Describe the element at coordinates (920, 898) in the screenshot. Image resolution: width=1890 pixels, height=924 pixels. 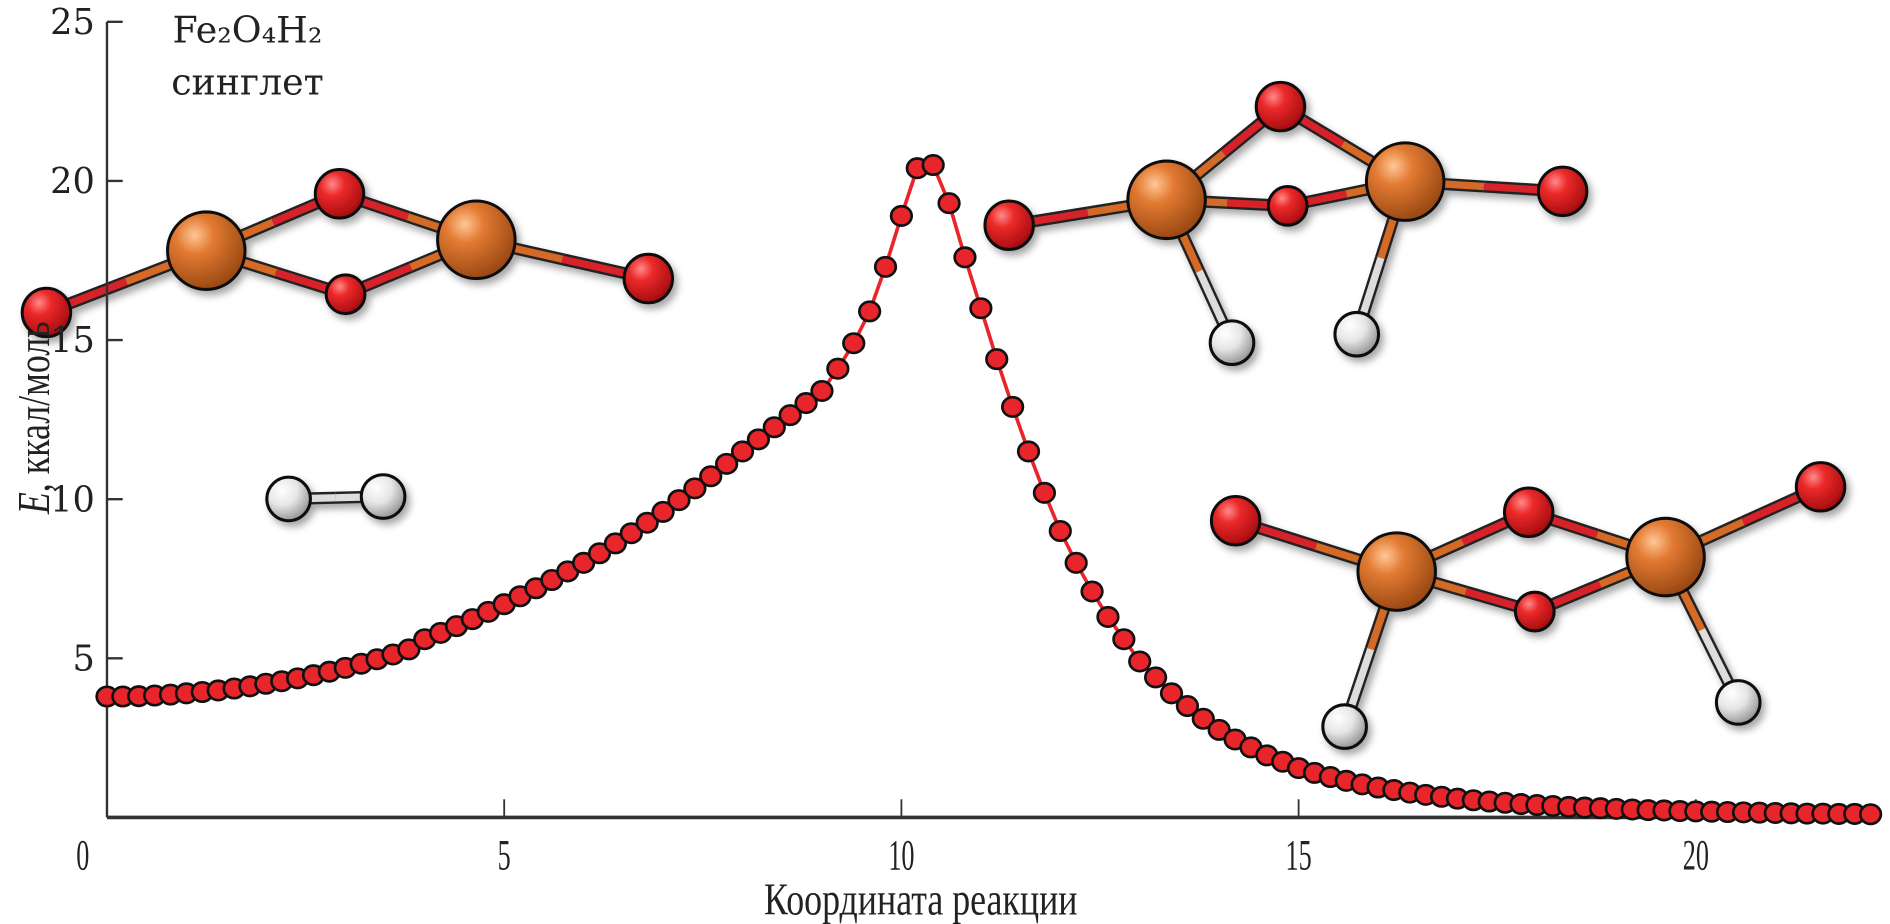
I see `x-axis-label: Координата реакции` at that location.